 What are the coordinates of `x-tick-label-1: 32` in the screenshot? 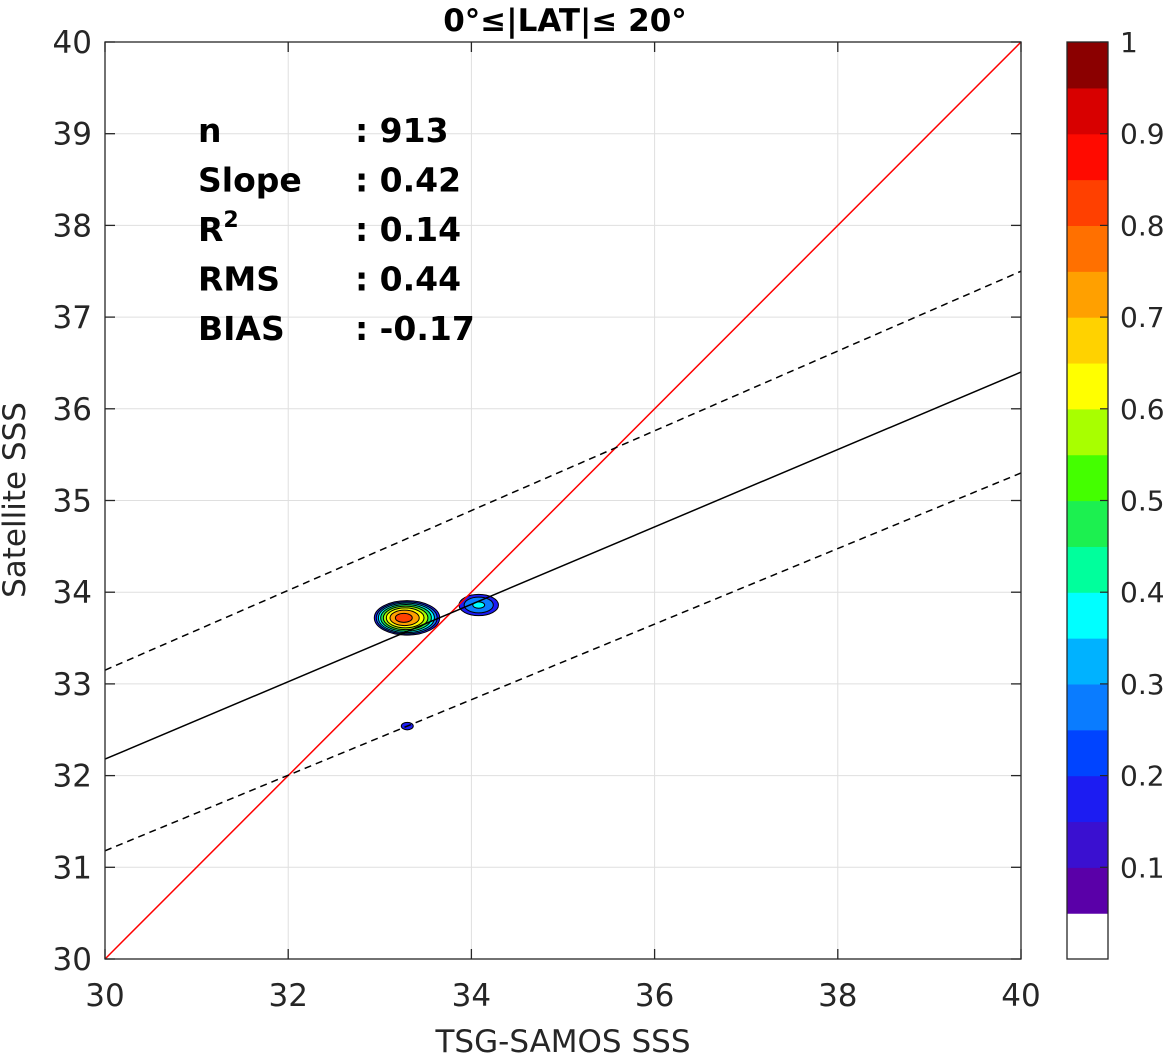 It's located at (287, 996).